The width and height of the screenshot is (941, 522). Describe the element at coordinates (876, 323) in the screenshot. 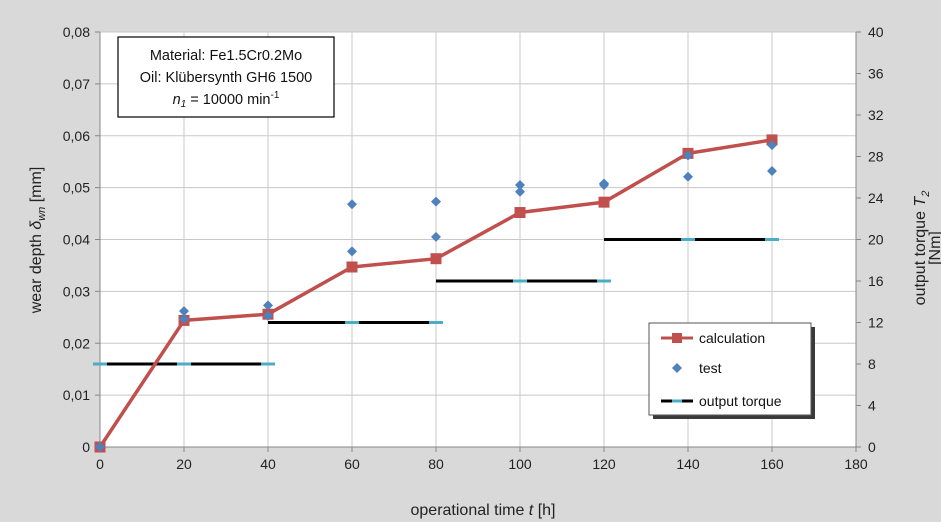

I see `y2-tick-label: 12` at that location.